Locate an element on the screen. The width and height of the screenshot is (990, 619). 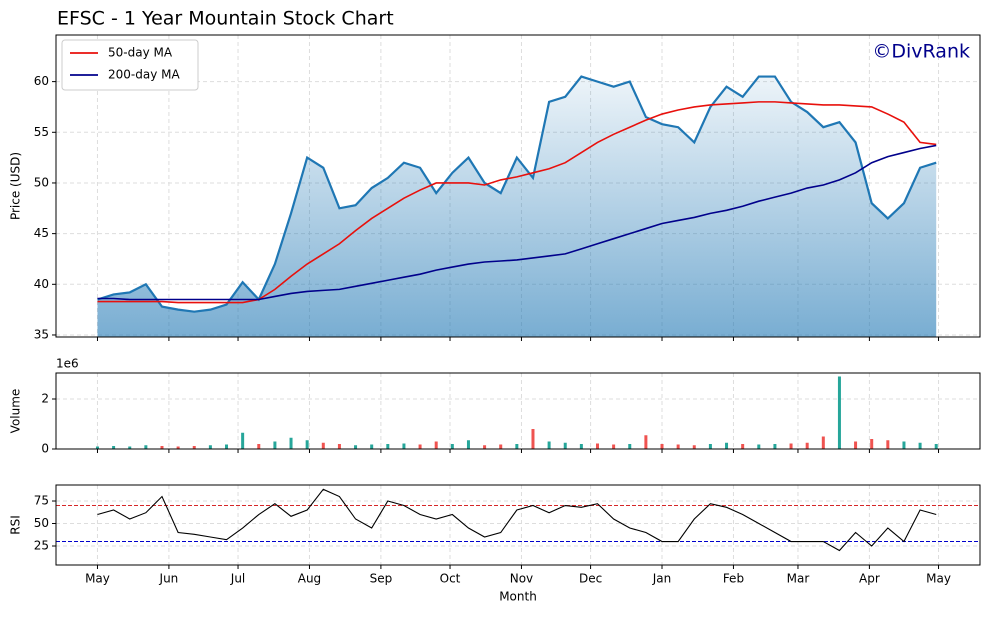
y-tick-label: 55 is located at coordinates (41, 132).